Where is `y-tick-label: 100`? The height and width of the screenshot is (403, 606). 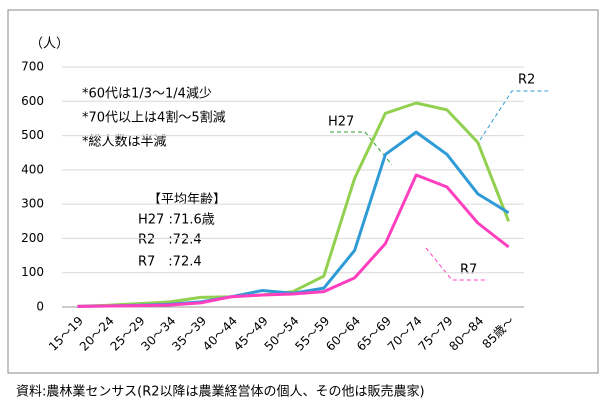 y-tick-label: 100 is located at coordinates (32, 272).